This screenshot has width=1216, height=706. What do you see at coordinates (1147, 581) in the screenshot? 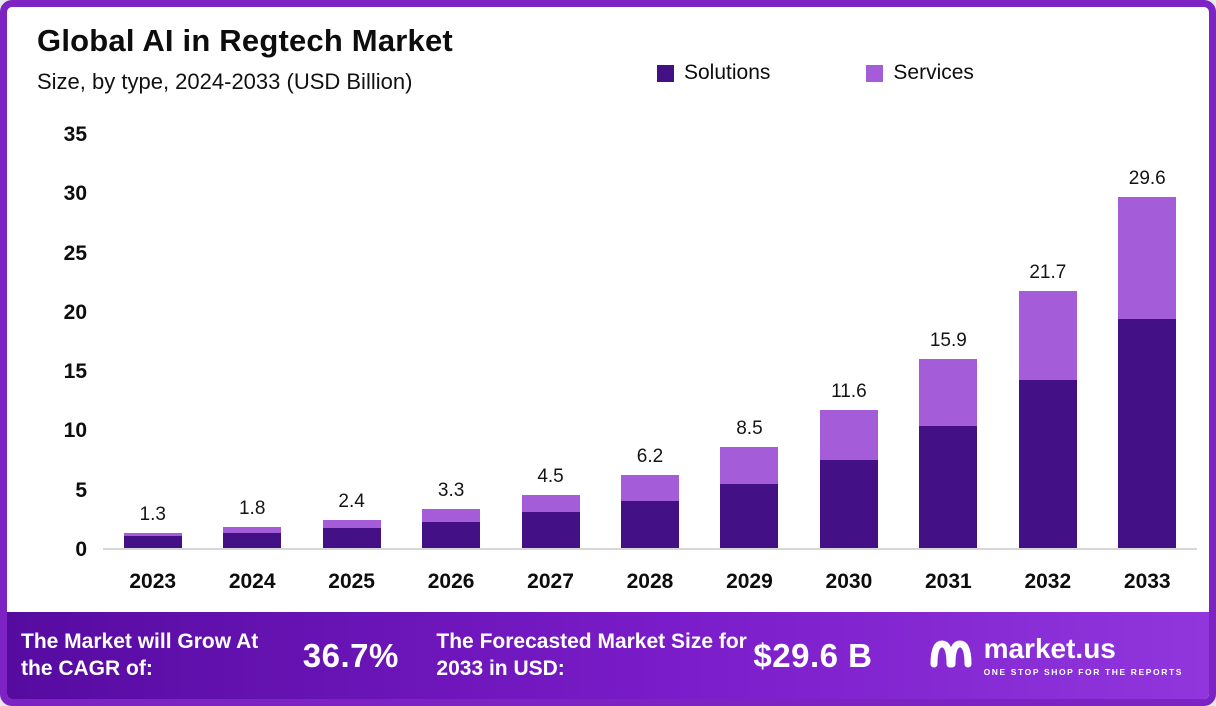
I see `x-axis-label: 2033` at bounding box center [1147, 581].